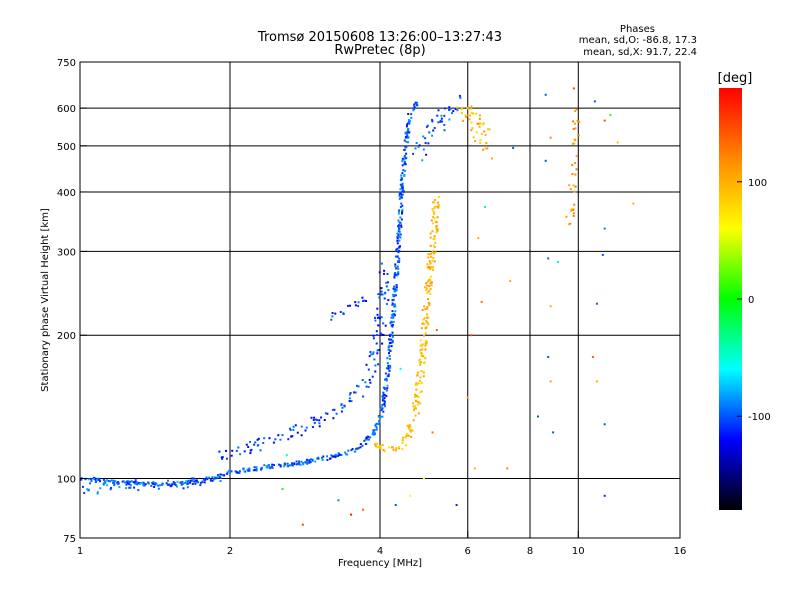  I want to click on y-axis-label: Stationary phase Virtual Height [km], so click(45, 300).